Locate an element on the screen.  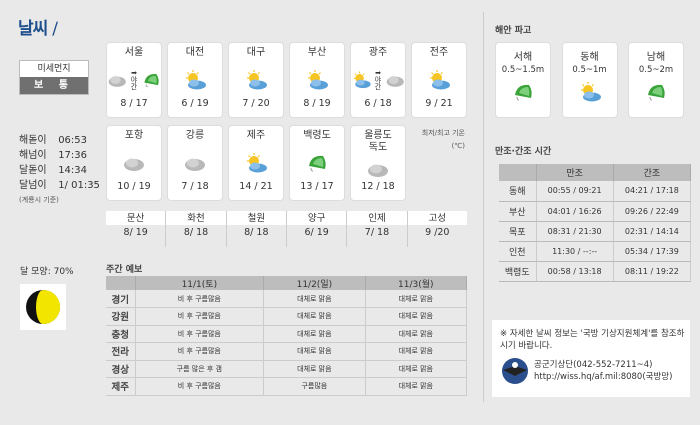
city-card: 제주 14 / 21 is located at coordinates (256, 163).